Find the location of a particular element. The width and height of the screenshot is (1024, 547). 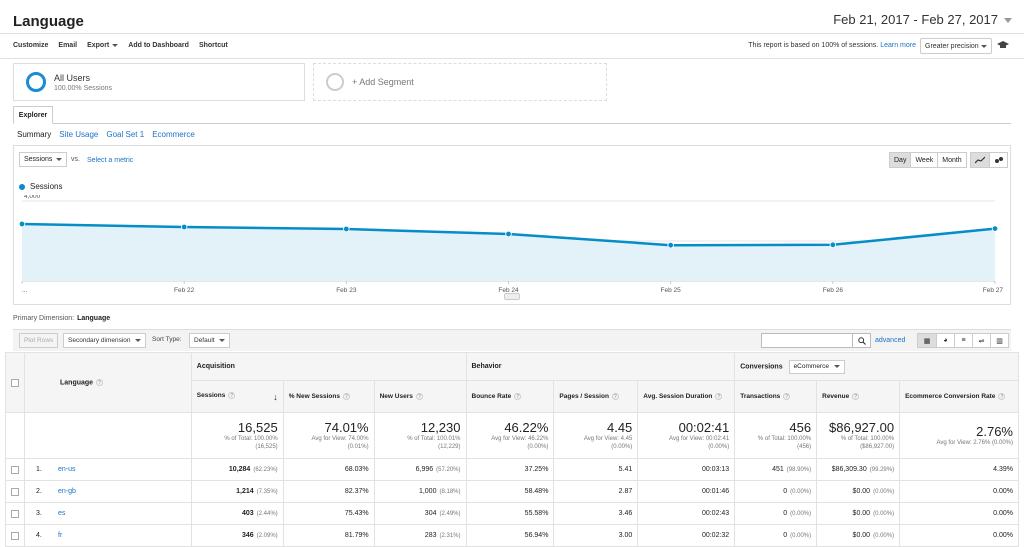

total-note: Avg for View: 74.00% is located at coordinates (340, 439).